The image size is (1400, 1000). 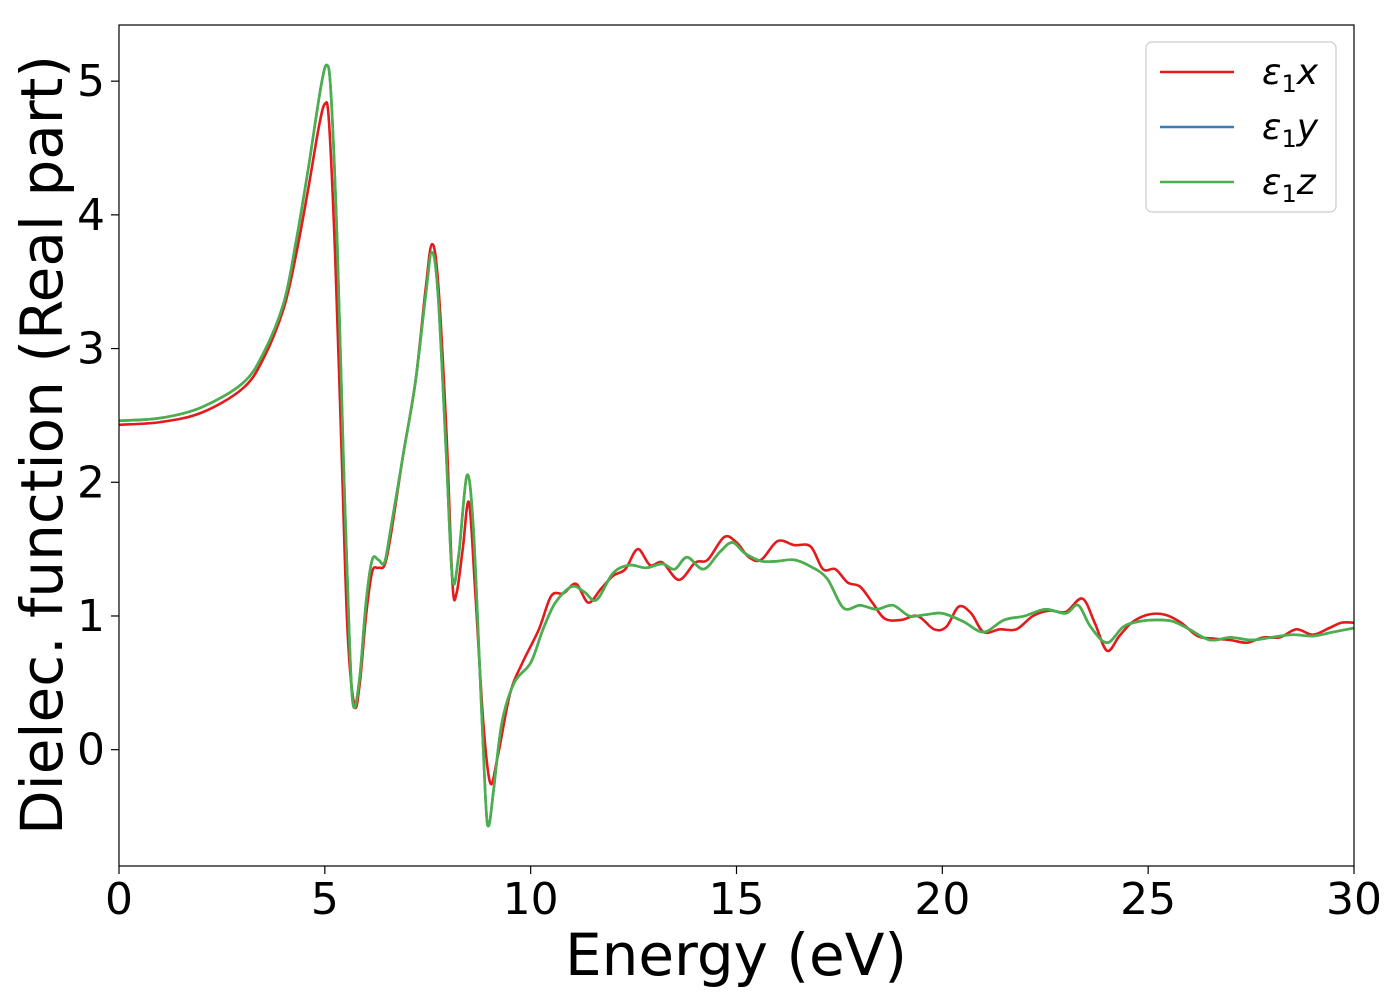 What do you see at coordinates (1239, 130) in the screenshot?
I see `legend-items: ε1x ε1y ε1z` at bounding box center [1239, 130].